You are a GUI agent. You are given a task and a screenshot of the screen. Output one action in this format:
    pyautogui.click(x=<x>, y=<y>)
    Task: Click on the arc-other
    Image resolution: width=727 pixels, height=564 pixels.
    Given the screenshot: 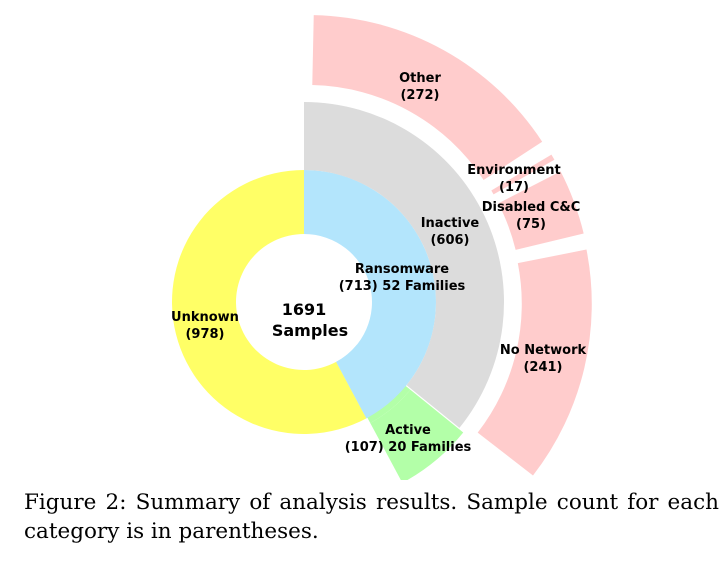 What is the action you would take?
    pyautogui.click(x=427, y=98)
    